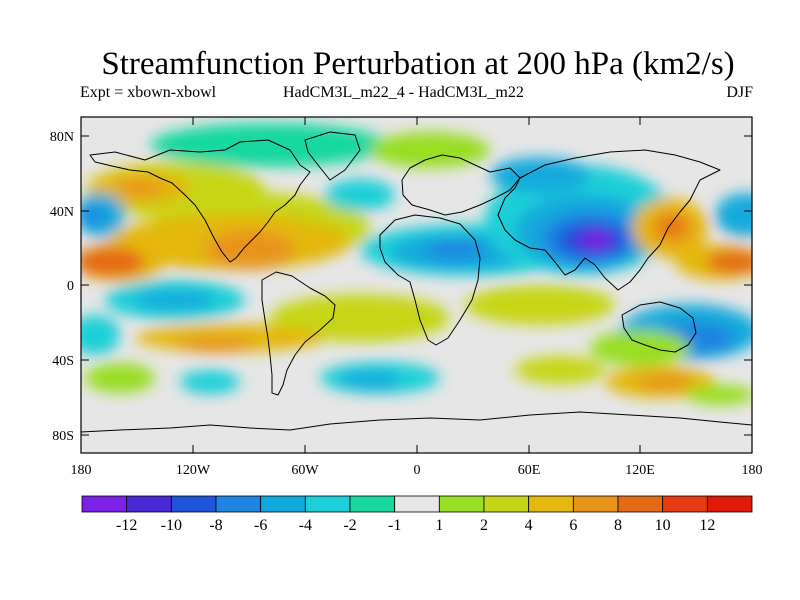 Image resolution: width=800 pixels, height=600 pixels. What do you see at coordinates (455, 250) in the screenshot?
I see `field-tropical-band-core` at bounding box center [455, 250].